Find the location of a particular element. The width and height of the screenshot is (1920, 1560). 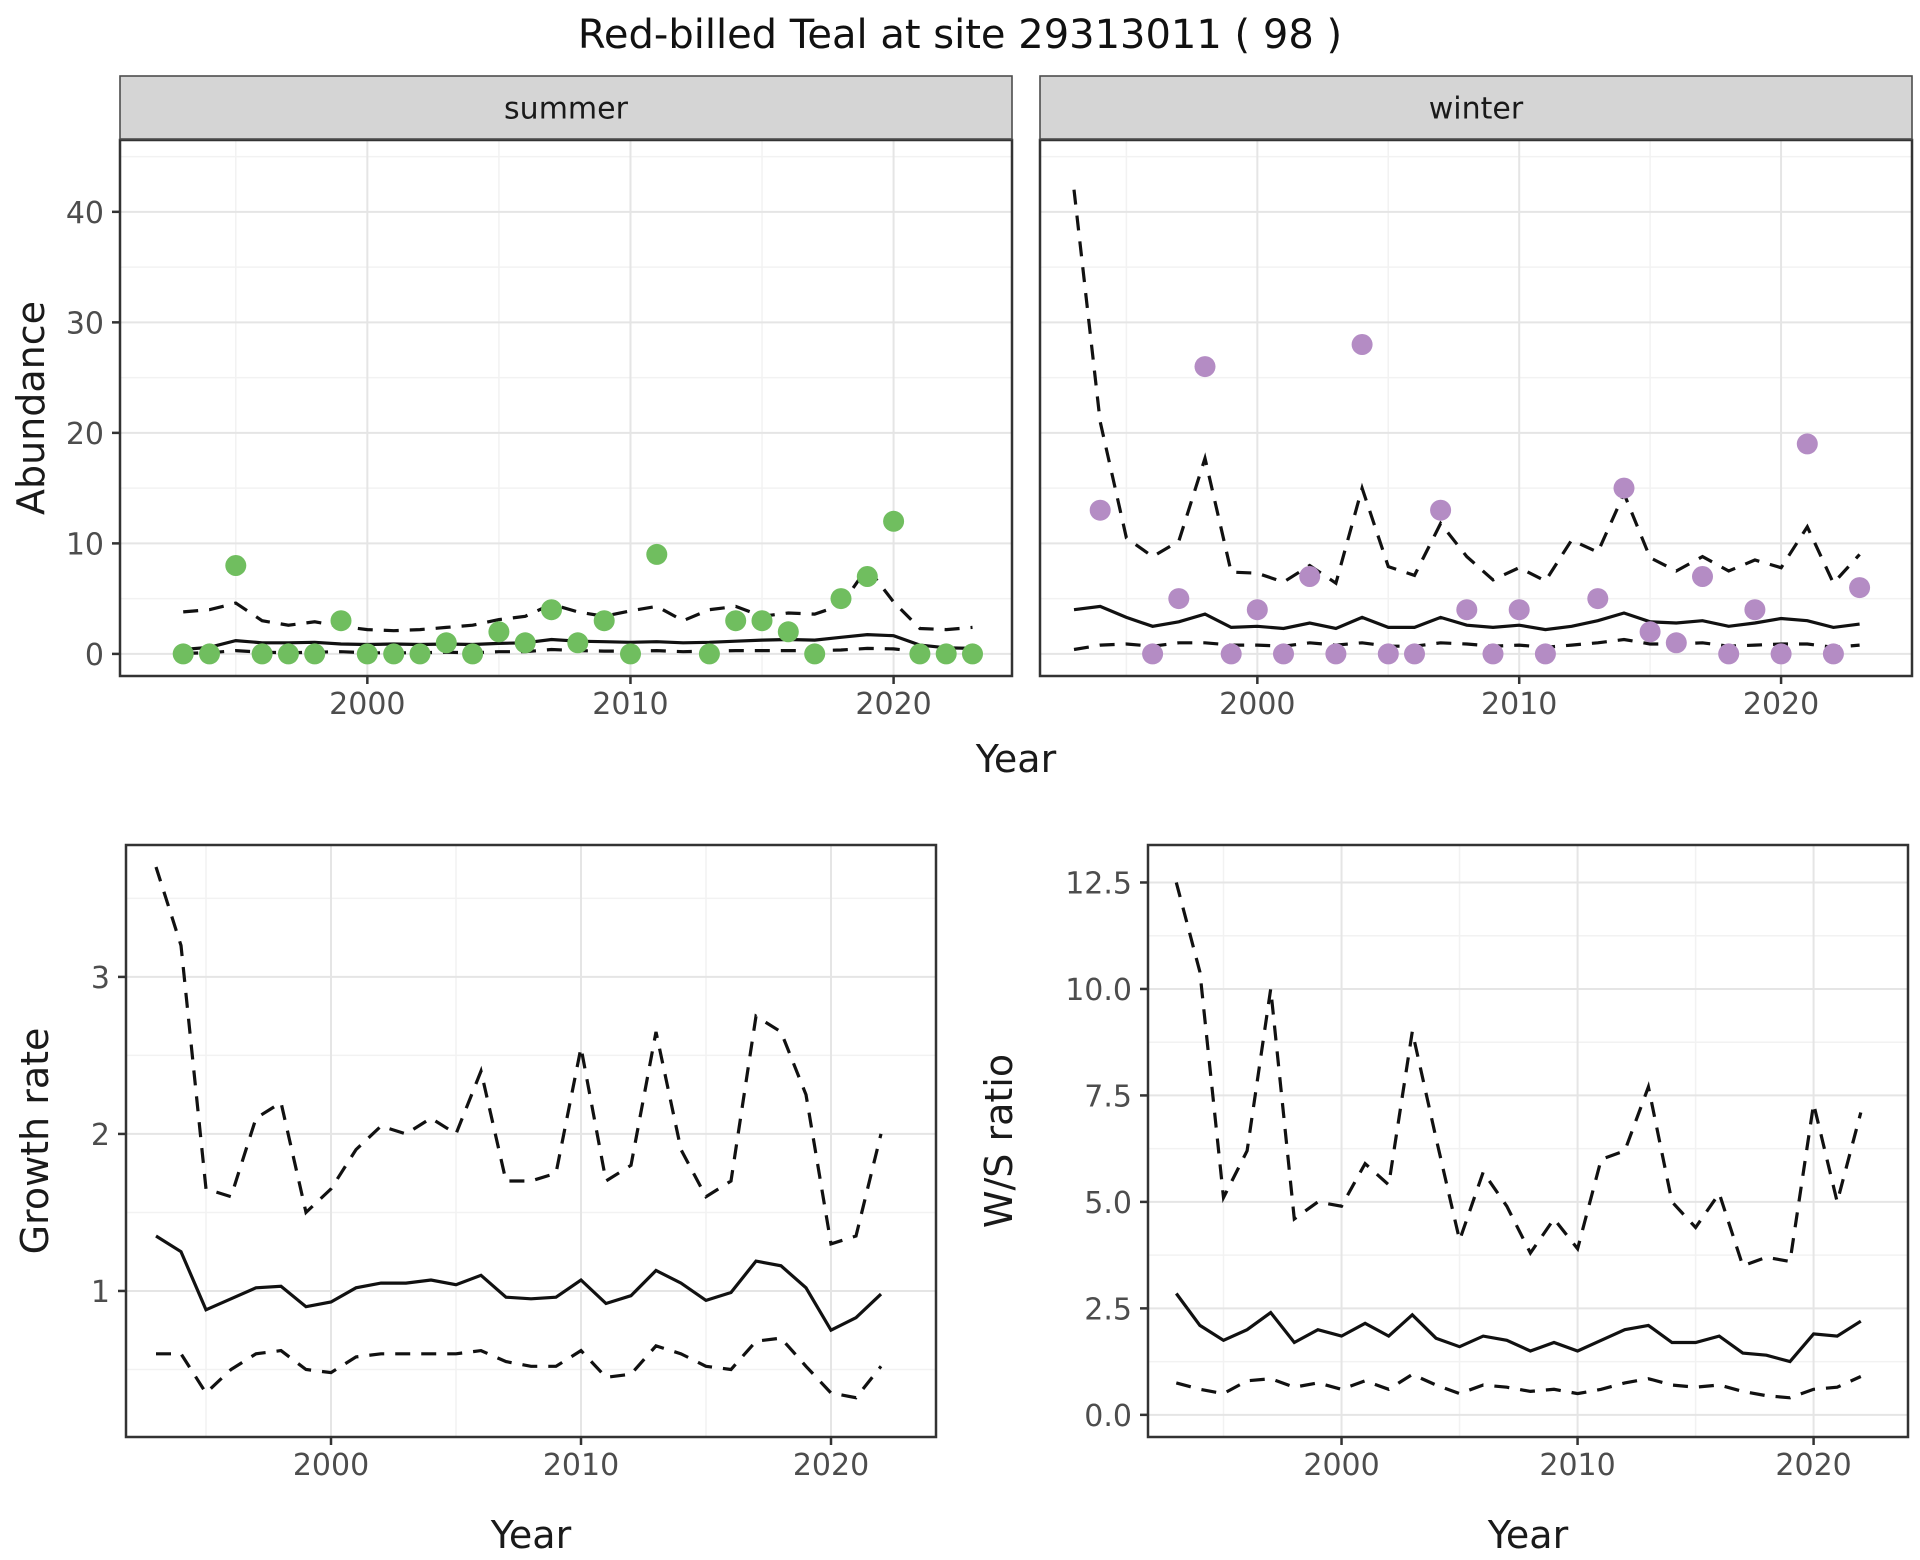

y-axis-label-abundance: Abundance is located at coordinates (31, 408).